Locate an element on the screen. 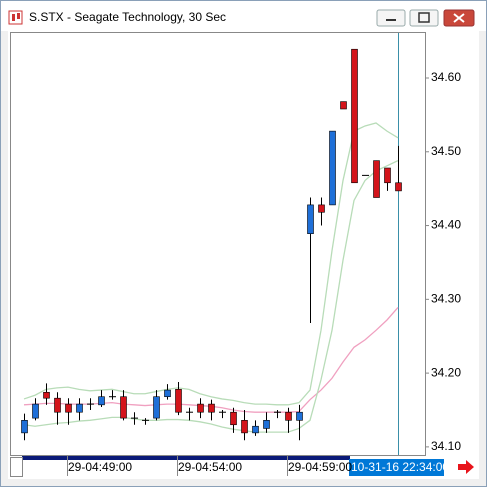 Image resolution: width=487 pixels, height=492 pixels. y-tick-label: 34.10 is located at coordinates (446, 446).